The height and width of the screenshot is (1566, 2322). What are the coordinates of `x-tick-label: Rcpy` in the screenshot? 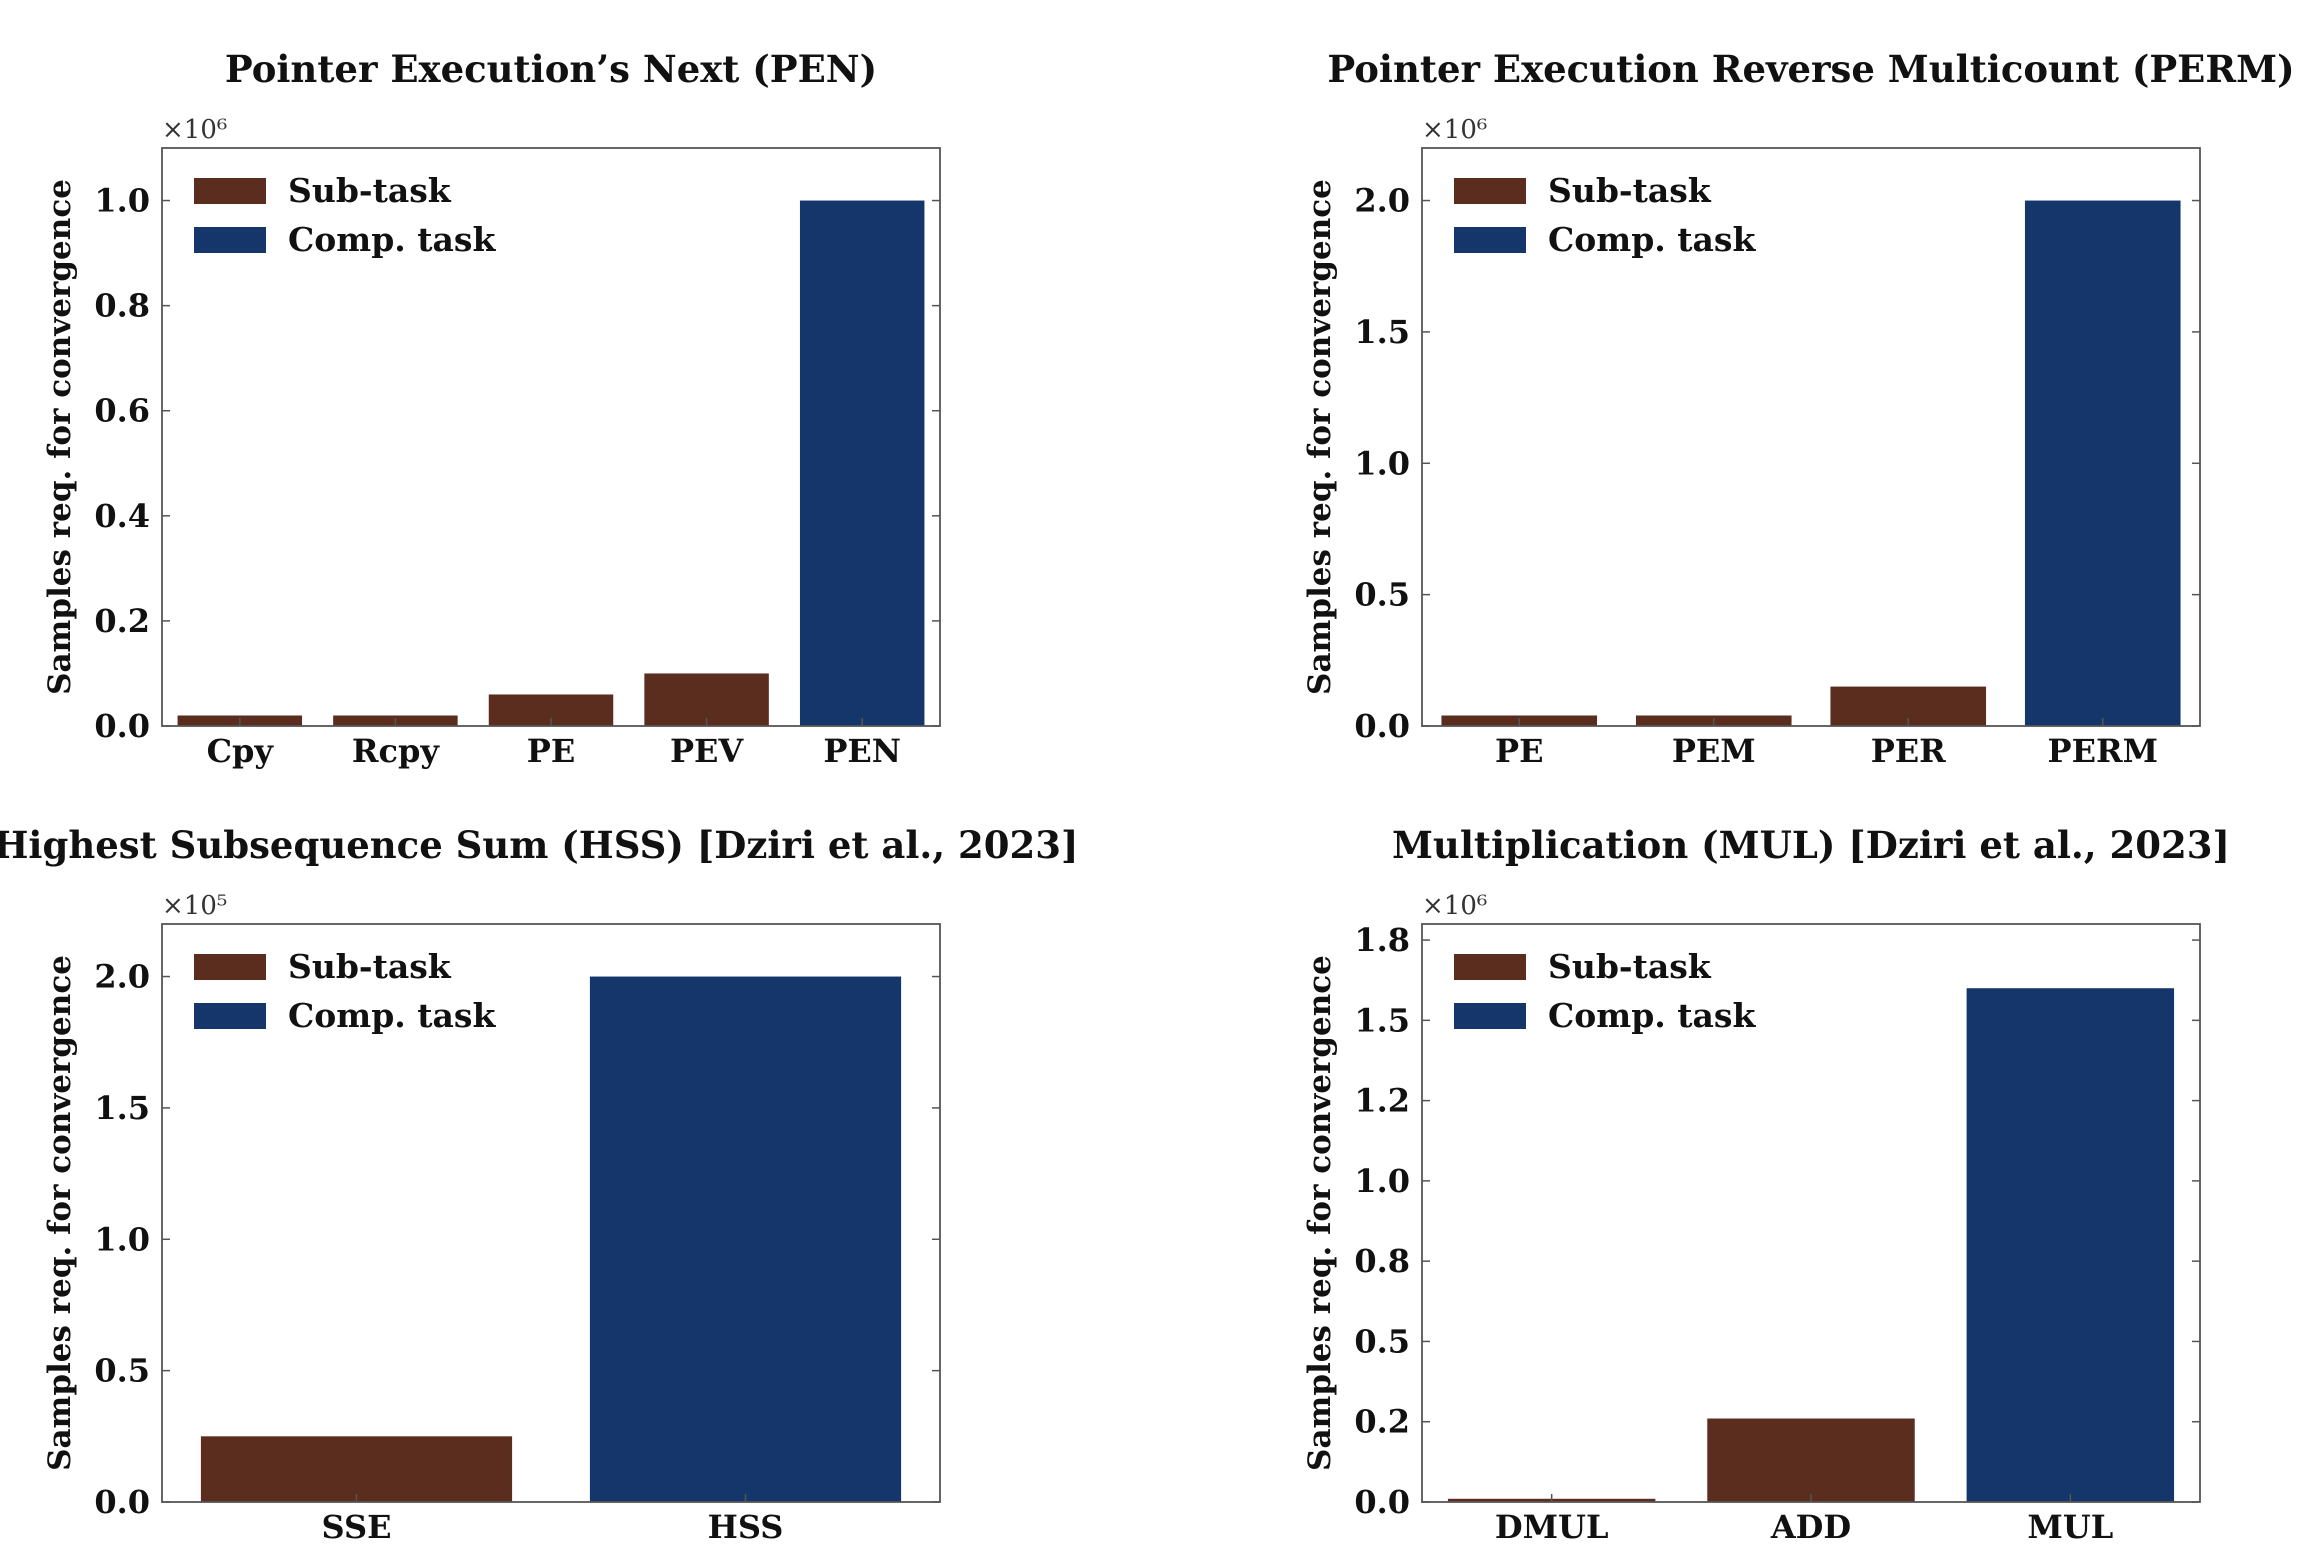 It's located at (396, 751).